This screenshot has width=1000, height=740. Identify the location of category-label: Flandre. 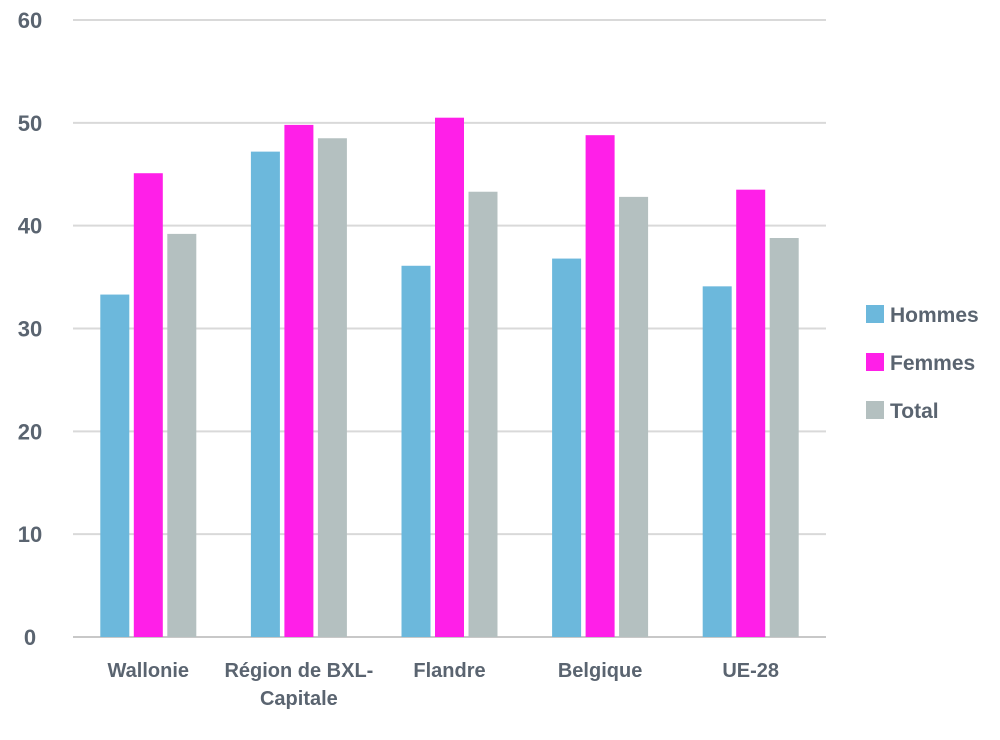
(449, 671).